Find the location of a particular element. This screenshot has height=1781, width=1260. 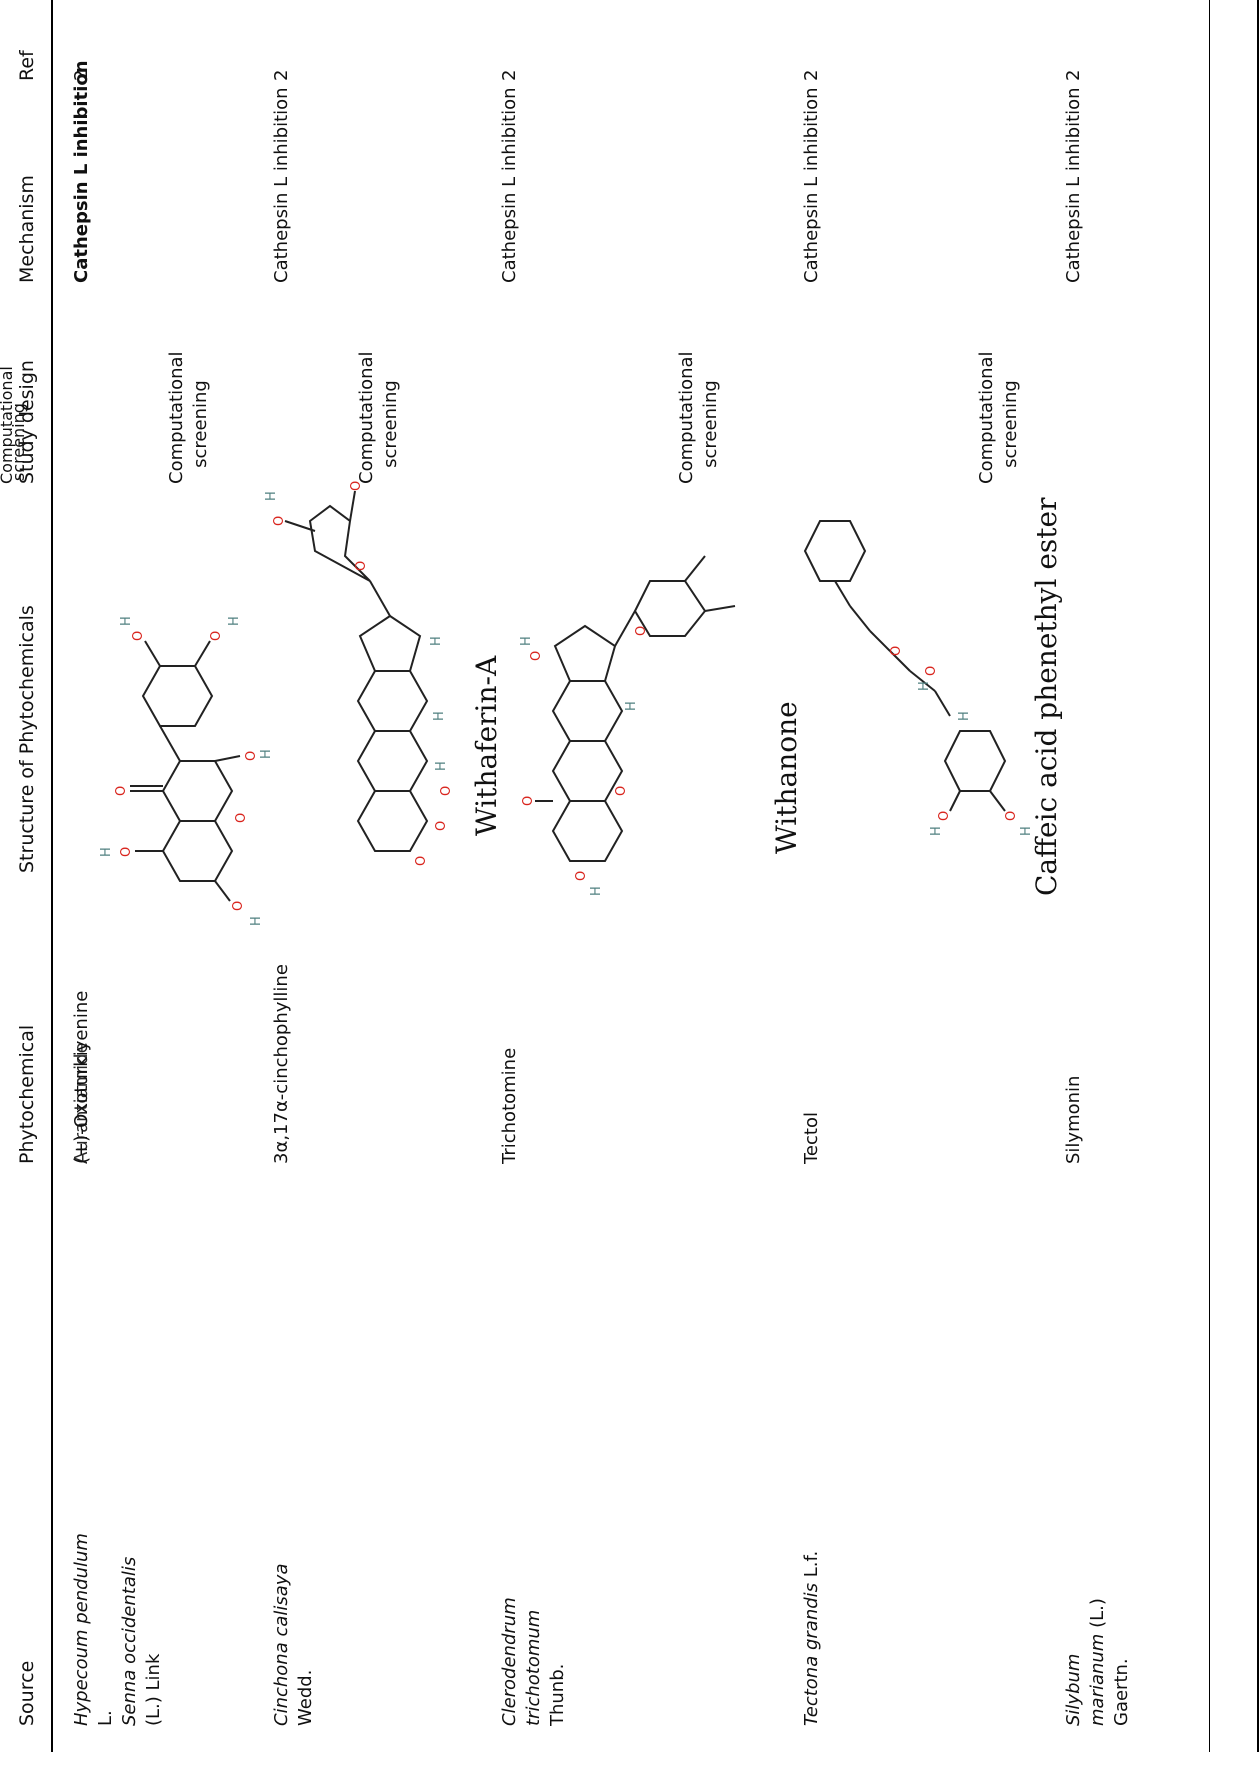

header-mechanism: Mechanism is located at coordinates (27, 229).